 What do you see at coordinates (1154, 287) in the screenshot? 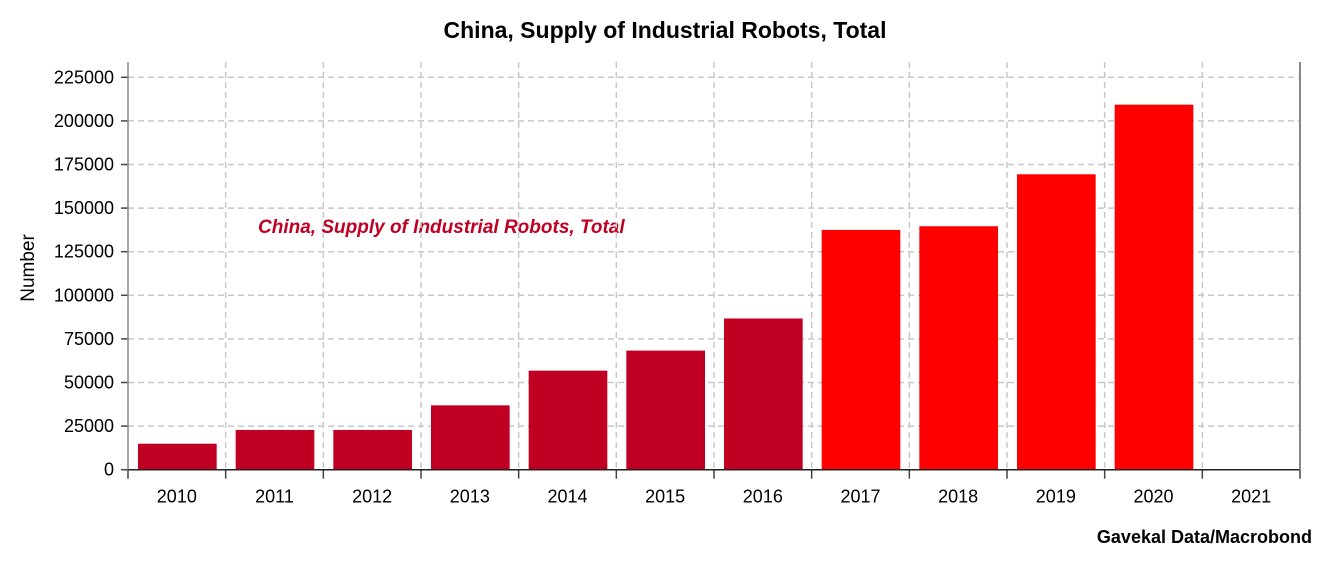
I see `bar-2020` at bounding box center [1154, 287].